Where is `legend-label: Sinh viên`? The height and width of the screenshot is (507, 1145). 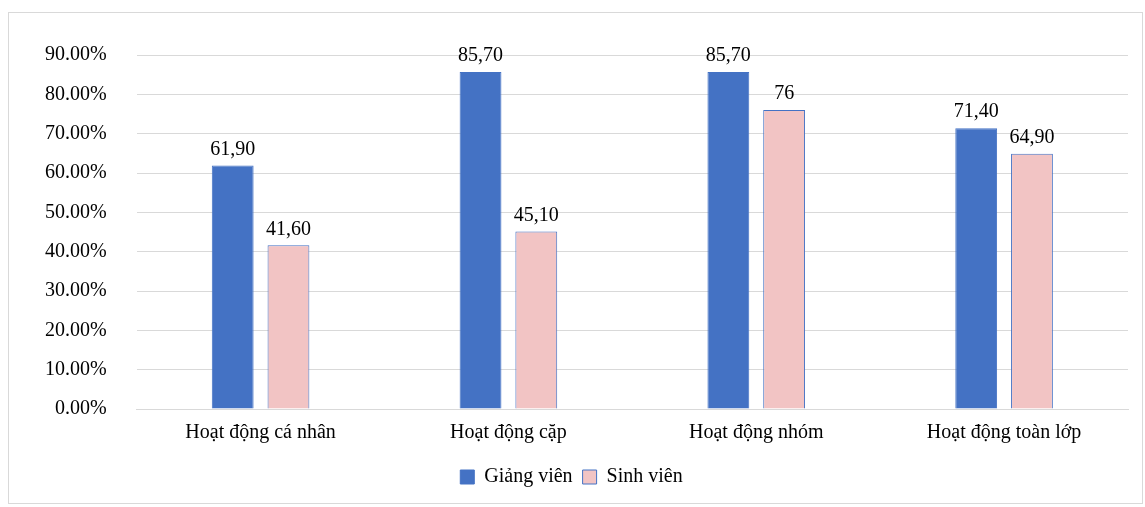
legend-label: Sinh viên is located at coordinates (644, 475).